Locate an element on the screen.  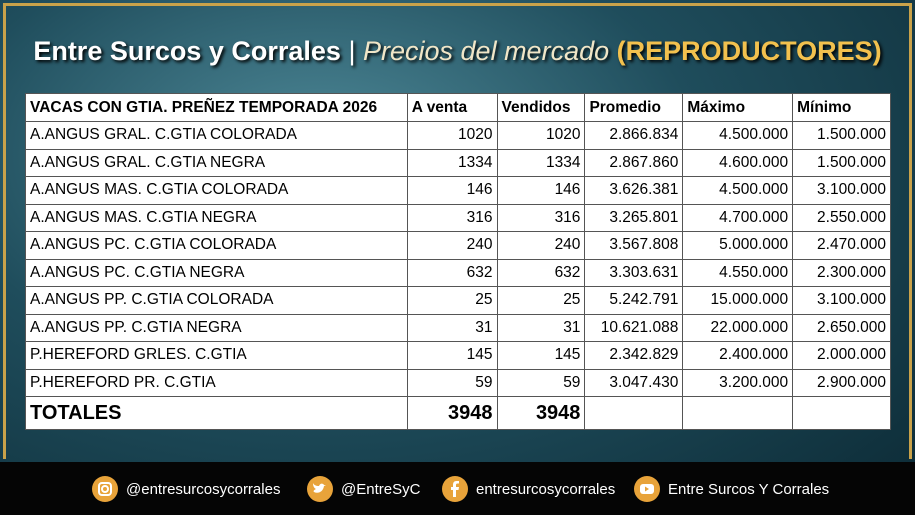
instagram: @entresurcosycorrales is located at coordinates (186, 489).